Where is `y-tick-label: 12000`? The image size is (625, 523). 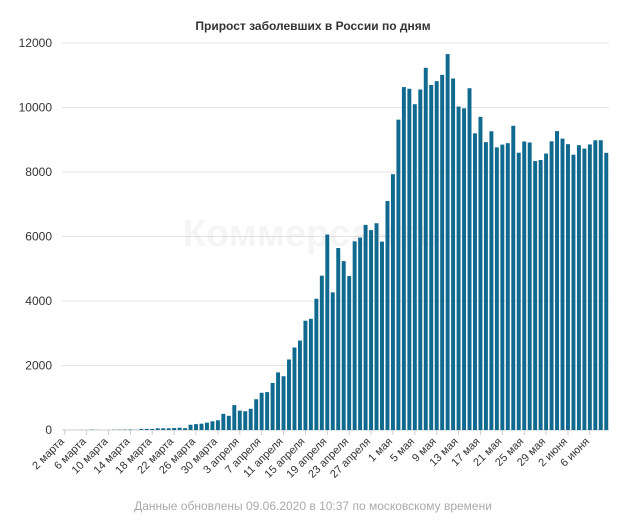 y-tick-label: 12000 is located at coordinates (36, 43).